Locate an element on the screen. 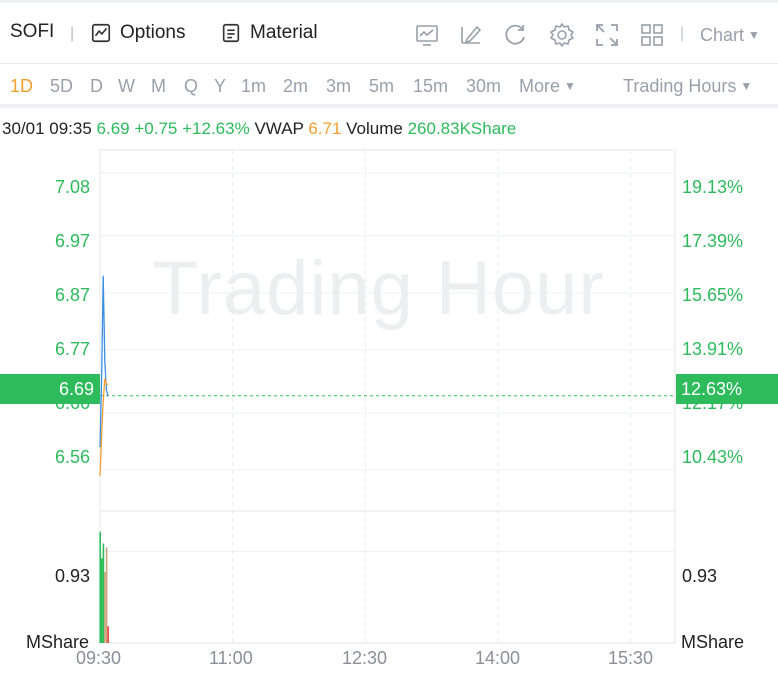  time-tick-label: 12:30 is located at coordinates (365, 658).